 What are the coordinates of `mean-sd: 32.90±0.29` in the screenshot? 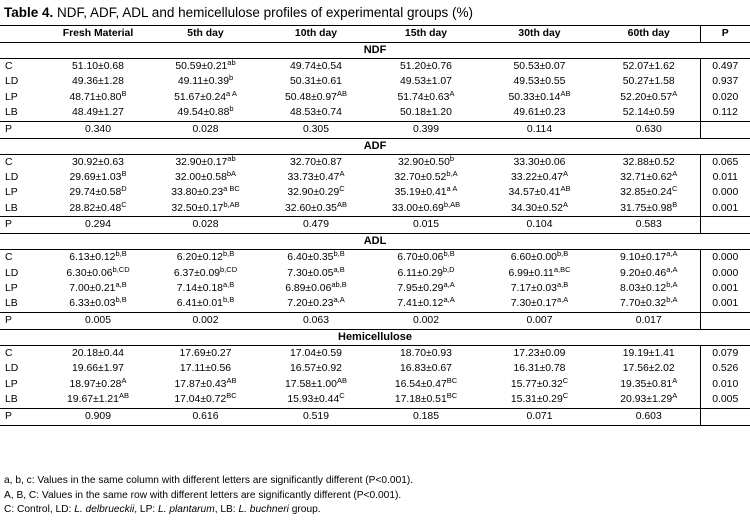 It's located at (313, 193).